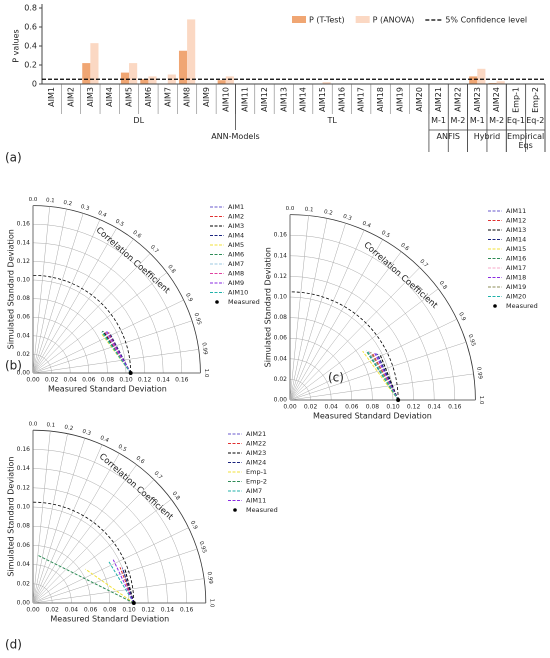 The height and width of the screenshot is (658, 550). What do you see at coordinates (204, 348) in the screenshot?
I see `corr-tick-label: 0.99` at bounding box center [204, 348].